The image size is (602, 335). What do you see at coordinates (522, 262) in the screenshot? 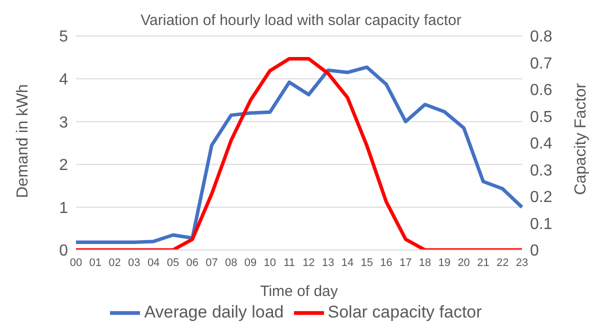
I see `x-tick-label: 23` at bounding box center [522, 262].